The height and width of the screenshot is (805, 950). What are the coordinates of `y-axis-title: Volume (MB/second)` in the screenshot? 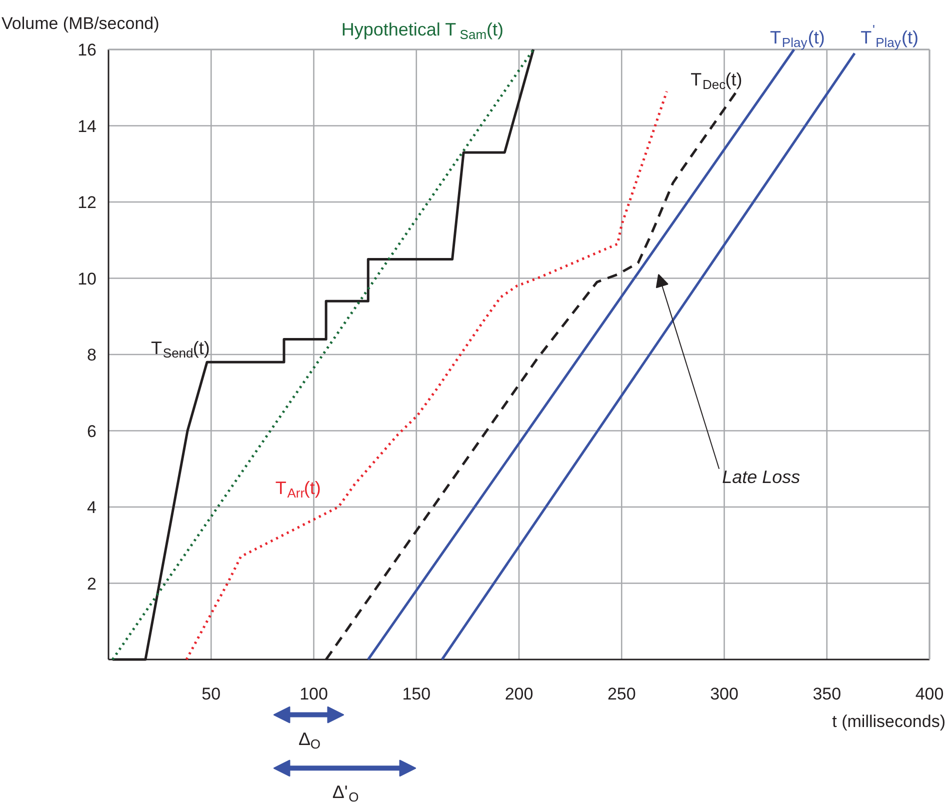 It's located at (81, 23).